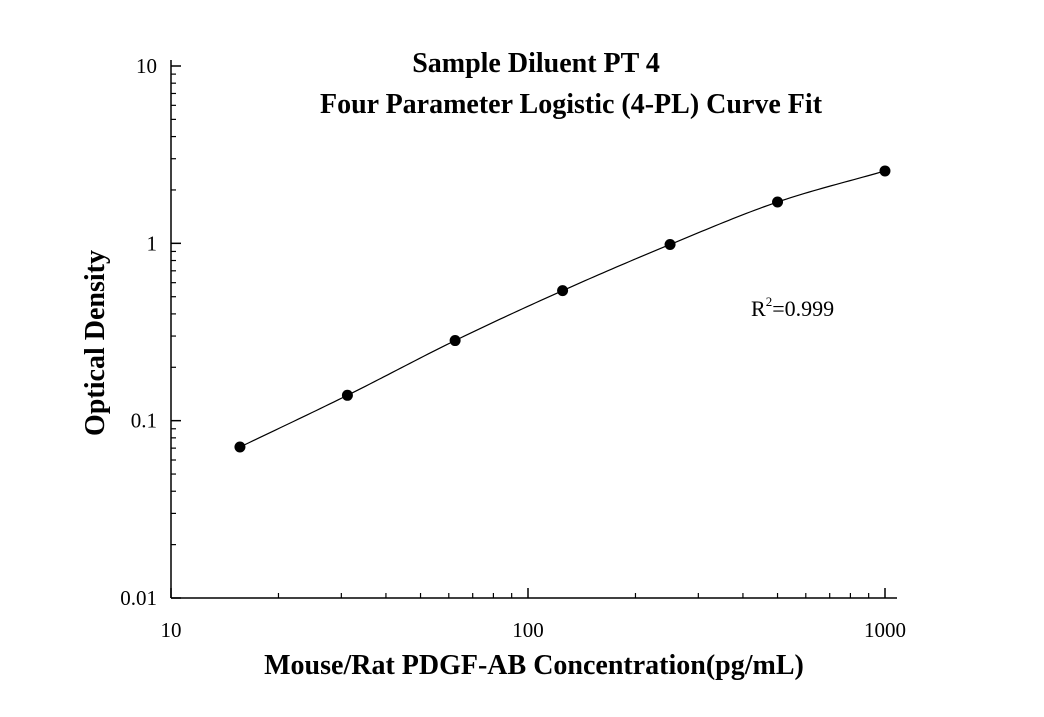  I want to click on r-squared-value: =0.999, so click(803, 308).